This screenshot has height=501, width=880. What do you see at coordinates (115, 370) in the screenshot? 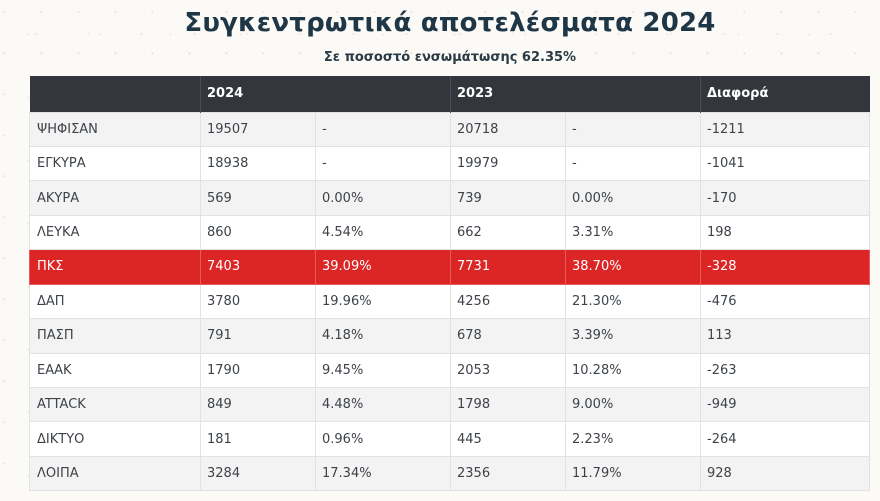
I see `row-label: ΕΑΑΚ` at bounding box center [115, 370].